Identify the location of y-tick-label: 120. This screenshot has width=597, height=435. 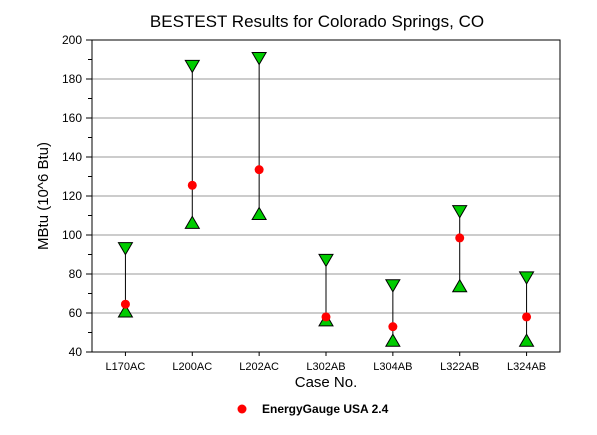
(72, 196).